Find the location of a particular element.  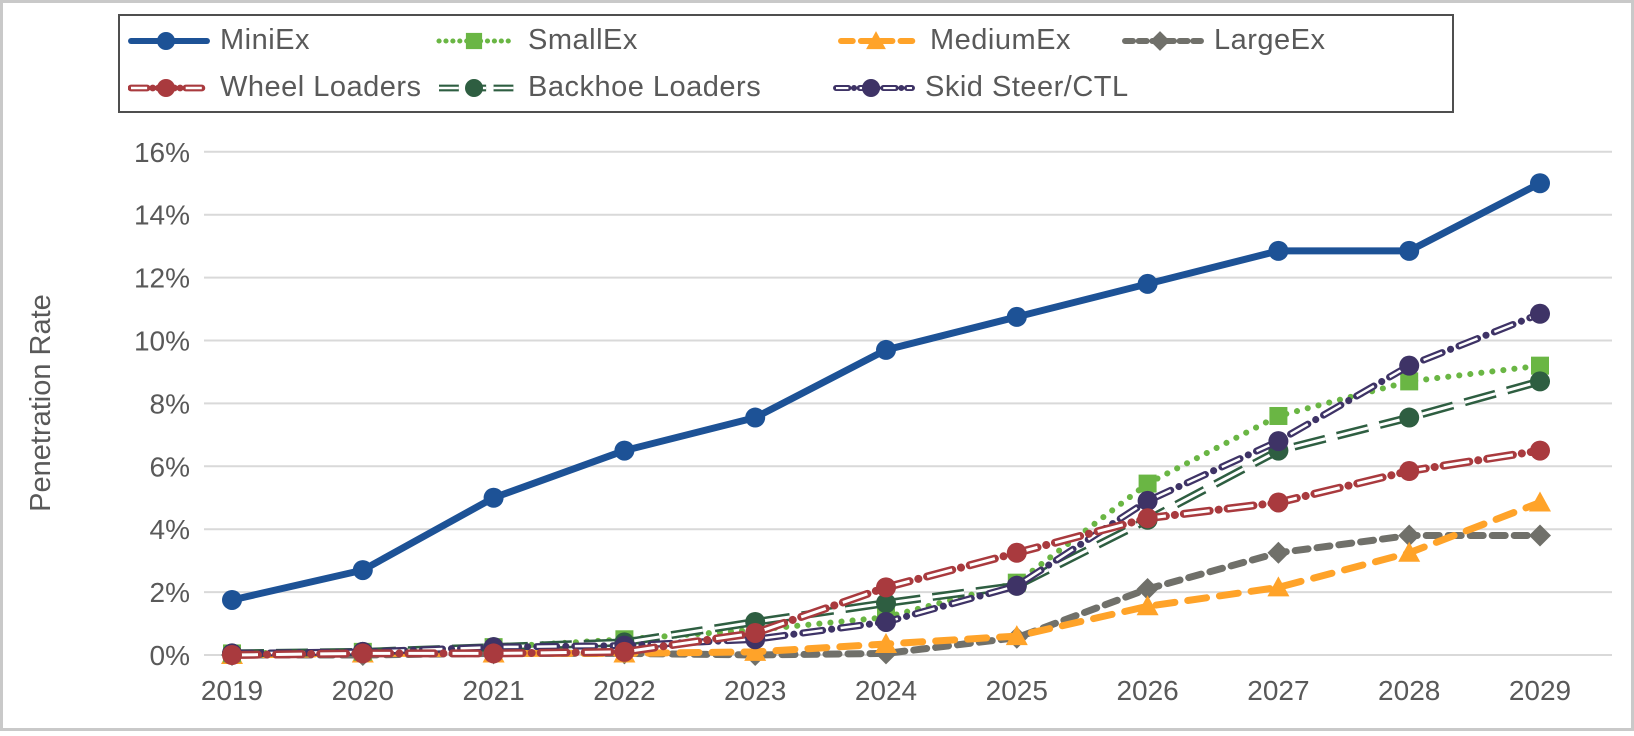

data-point-wheel-loaders-2020 is located at coordinates (362, 653).